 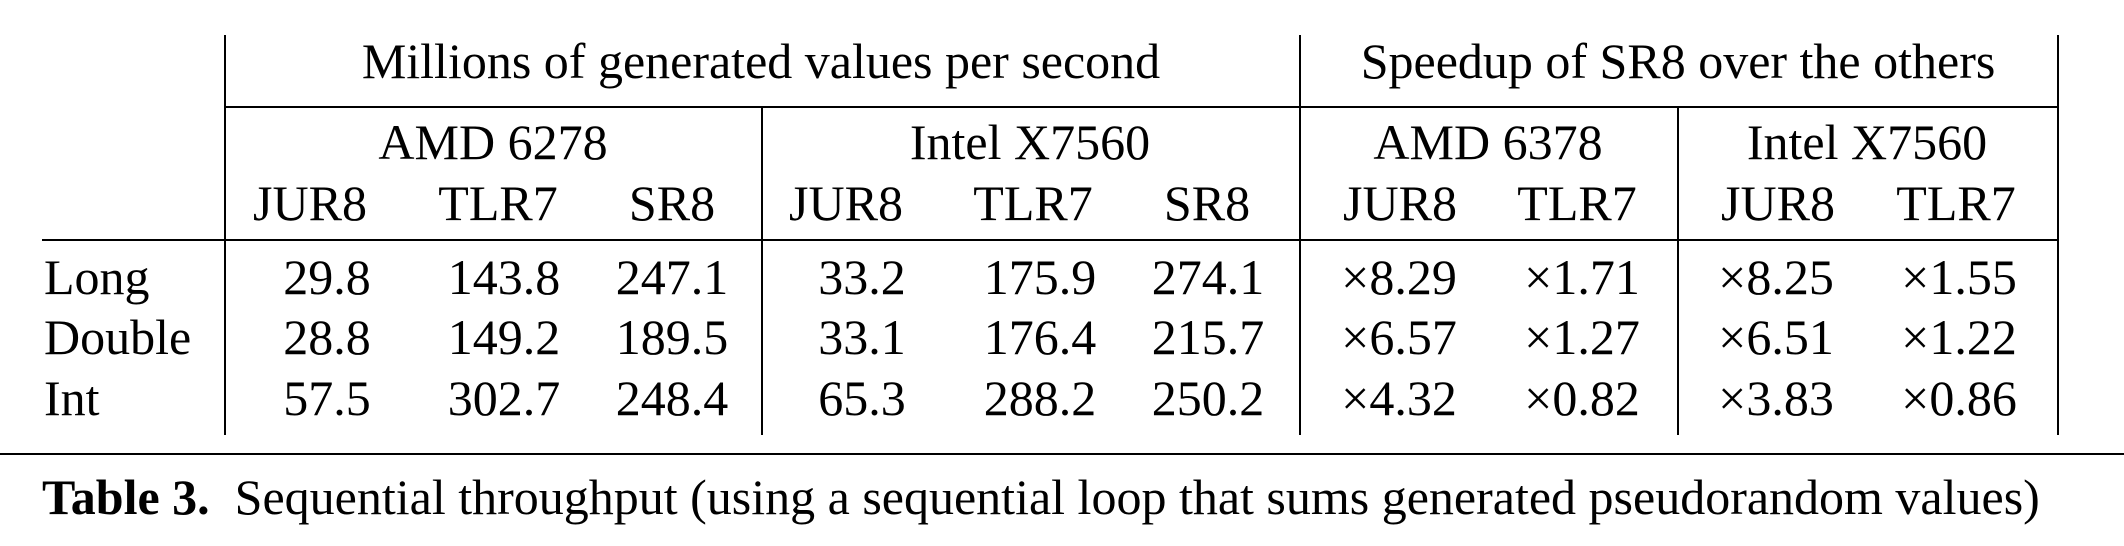 I want to click on table-cell: ×4.32, so click(x=1399, y=398).